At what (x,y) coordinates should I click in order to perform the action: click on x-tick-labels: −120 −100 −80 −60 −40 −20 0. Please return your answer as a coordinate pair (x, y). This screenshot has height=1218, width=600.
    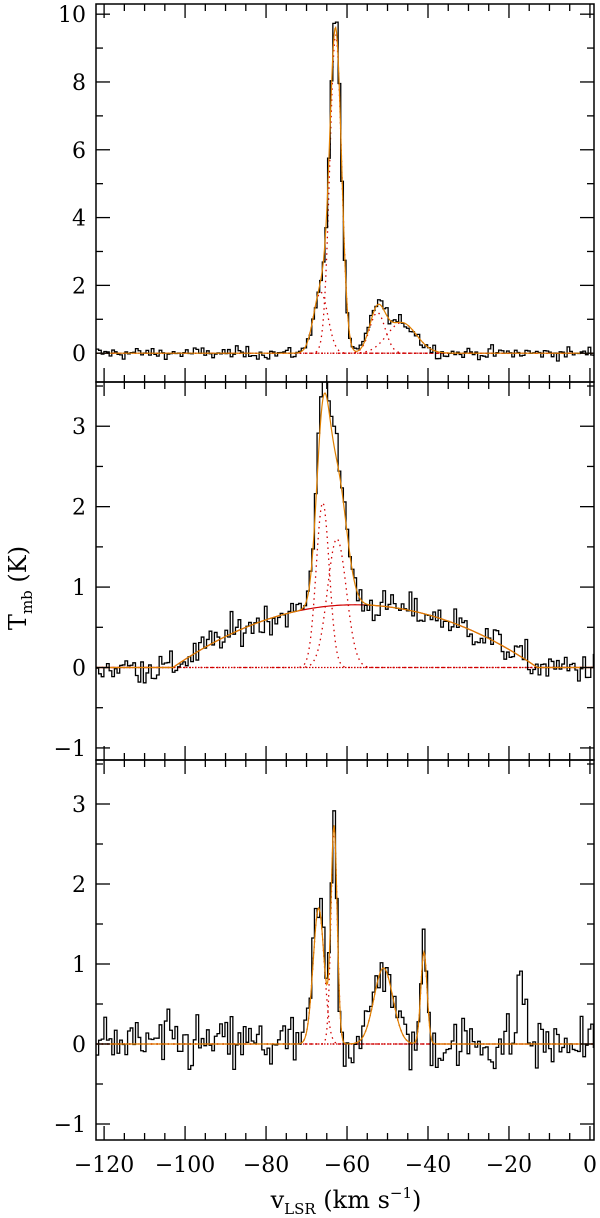
    Looking at the image, I should click on (335, 1165).